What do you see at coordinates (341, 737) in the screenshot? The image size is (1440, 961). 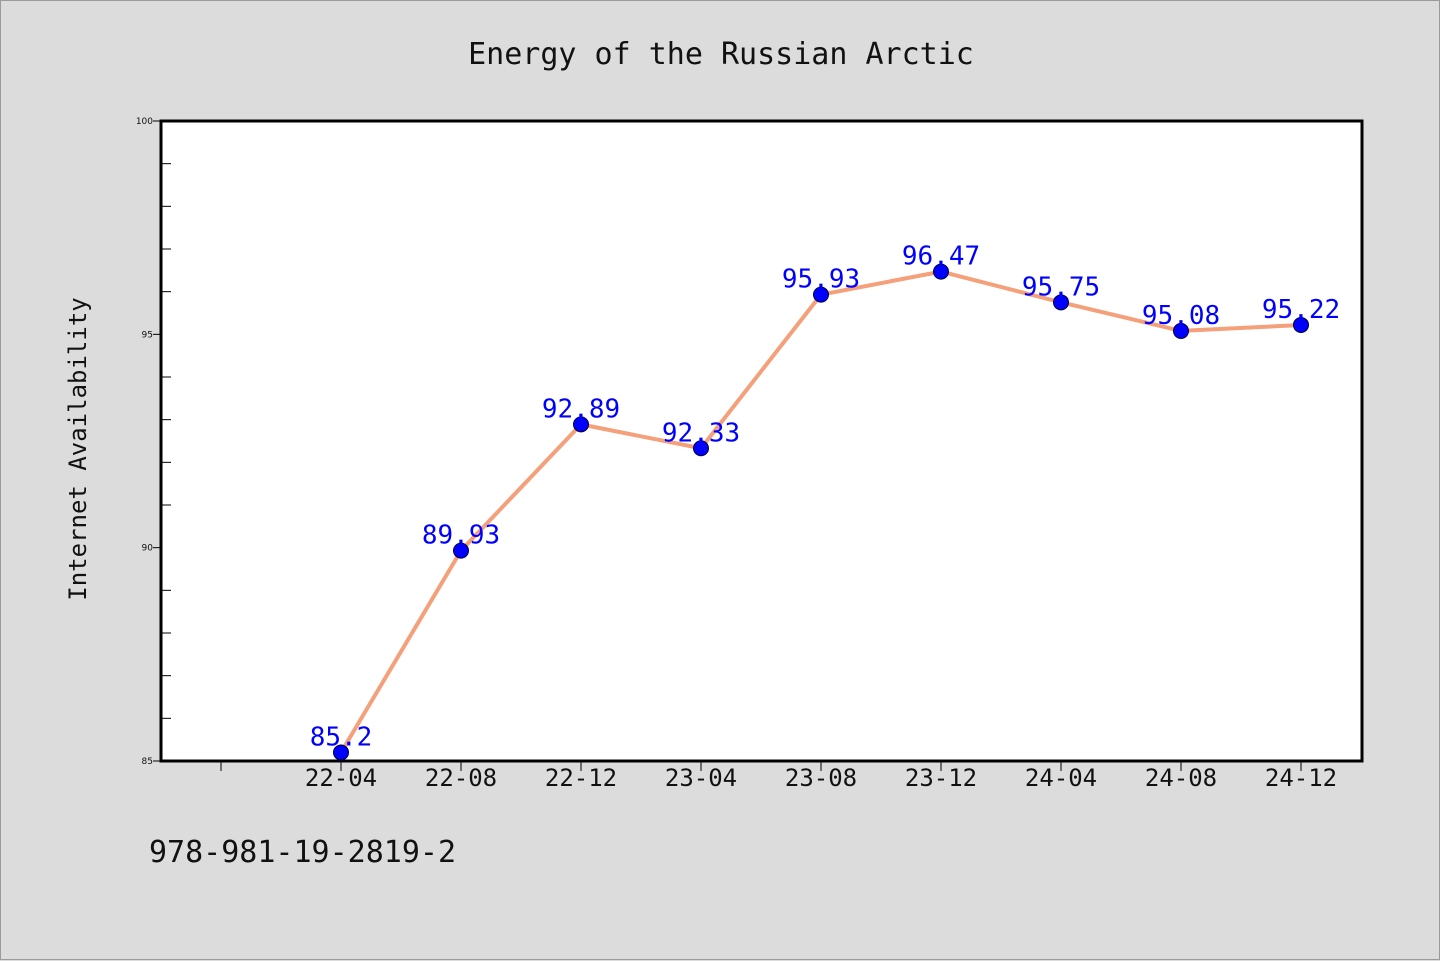 I see `data-label: 85.2` at bounding box center [341, 737].